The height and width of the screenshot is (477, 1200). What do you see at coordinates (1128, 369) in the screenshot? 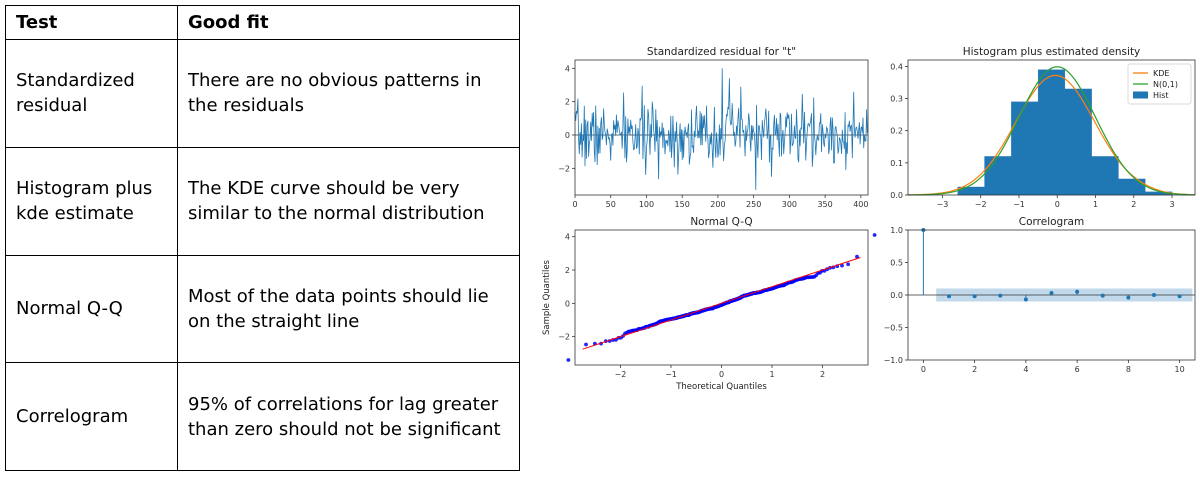
I see `x-tick-label: 8` at bounding box center [1128, 369].